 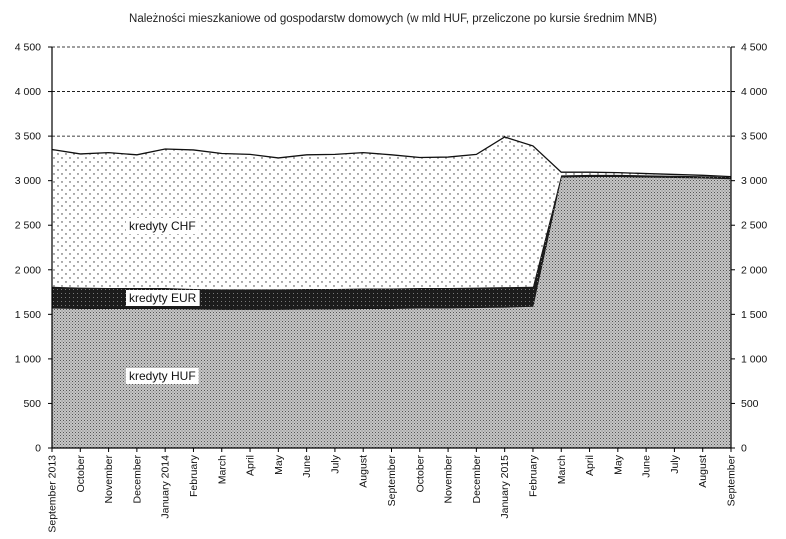 I want to click on y-tick-label-left: 4 500, so click(x=28, y=48).